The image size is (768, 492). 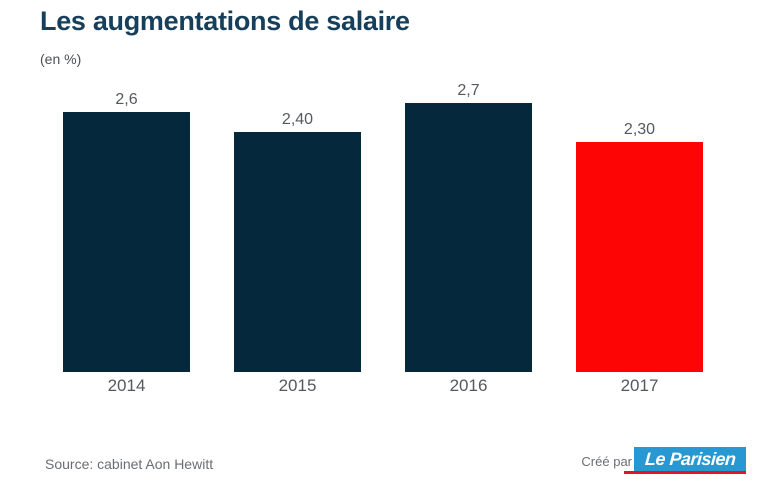 I want to click on value-label-2017: 2,30, so click(x=639, y=130).